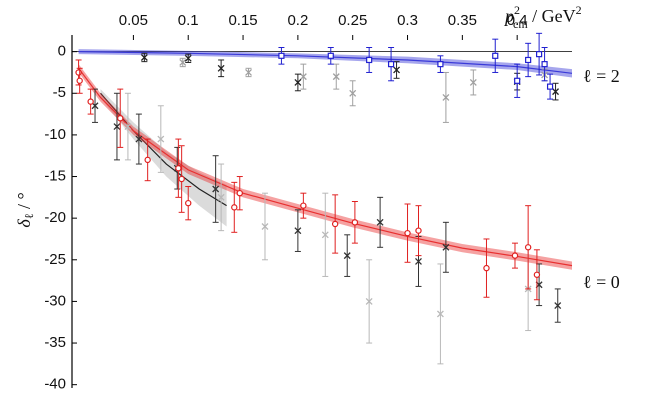  What do you see at coordinates (29, 216) in the screenshot?
I see `y-label-sub: ℓ` at bounding box center [29, 216].